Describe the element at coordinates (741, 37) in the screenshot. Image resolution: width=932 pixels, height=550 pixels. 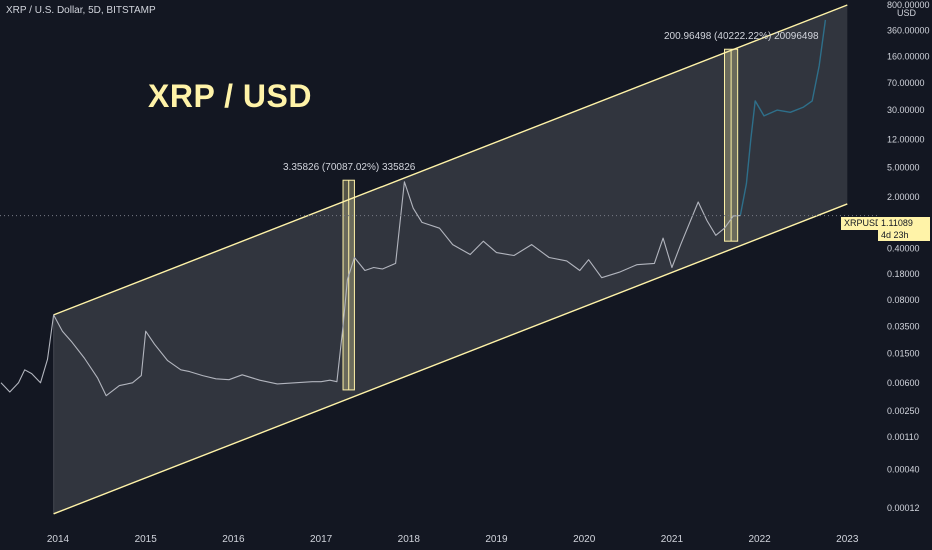
I see `measure-label-2021: 200.96498 (40222.22%) 20096498` at that location.